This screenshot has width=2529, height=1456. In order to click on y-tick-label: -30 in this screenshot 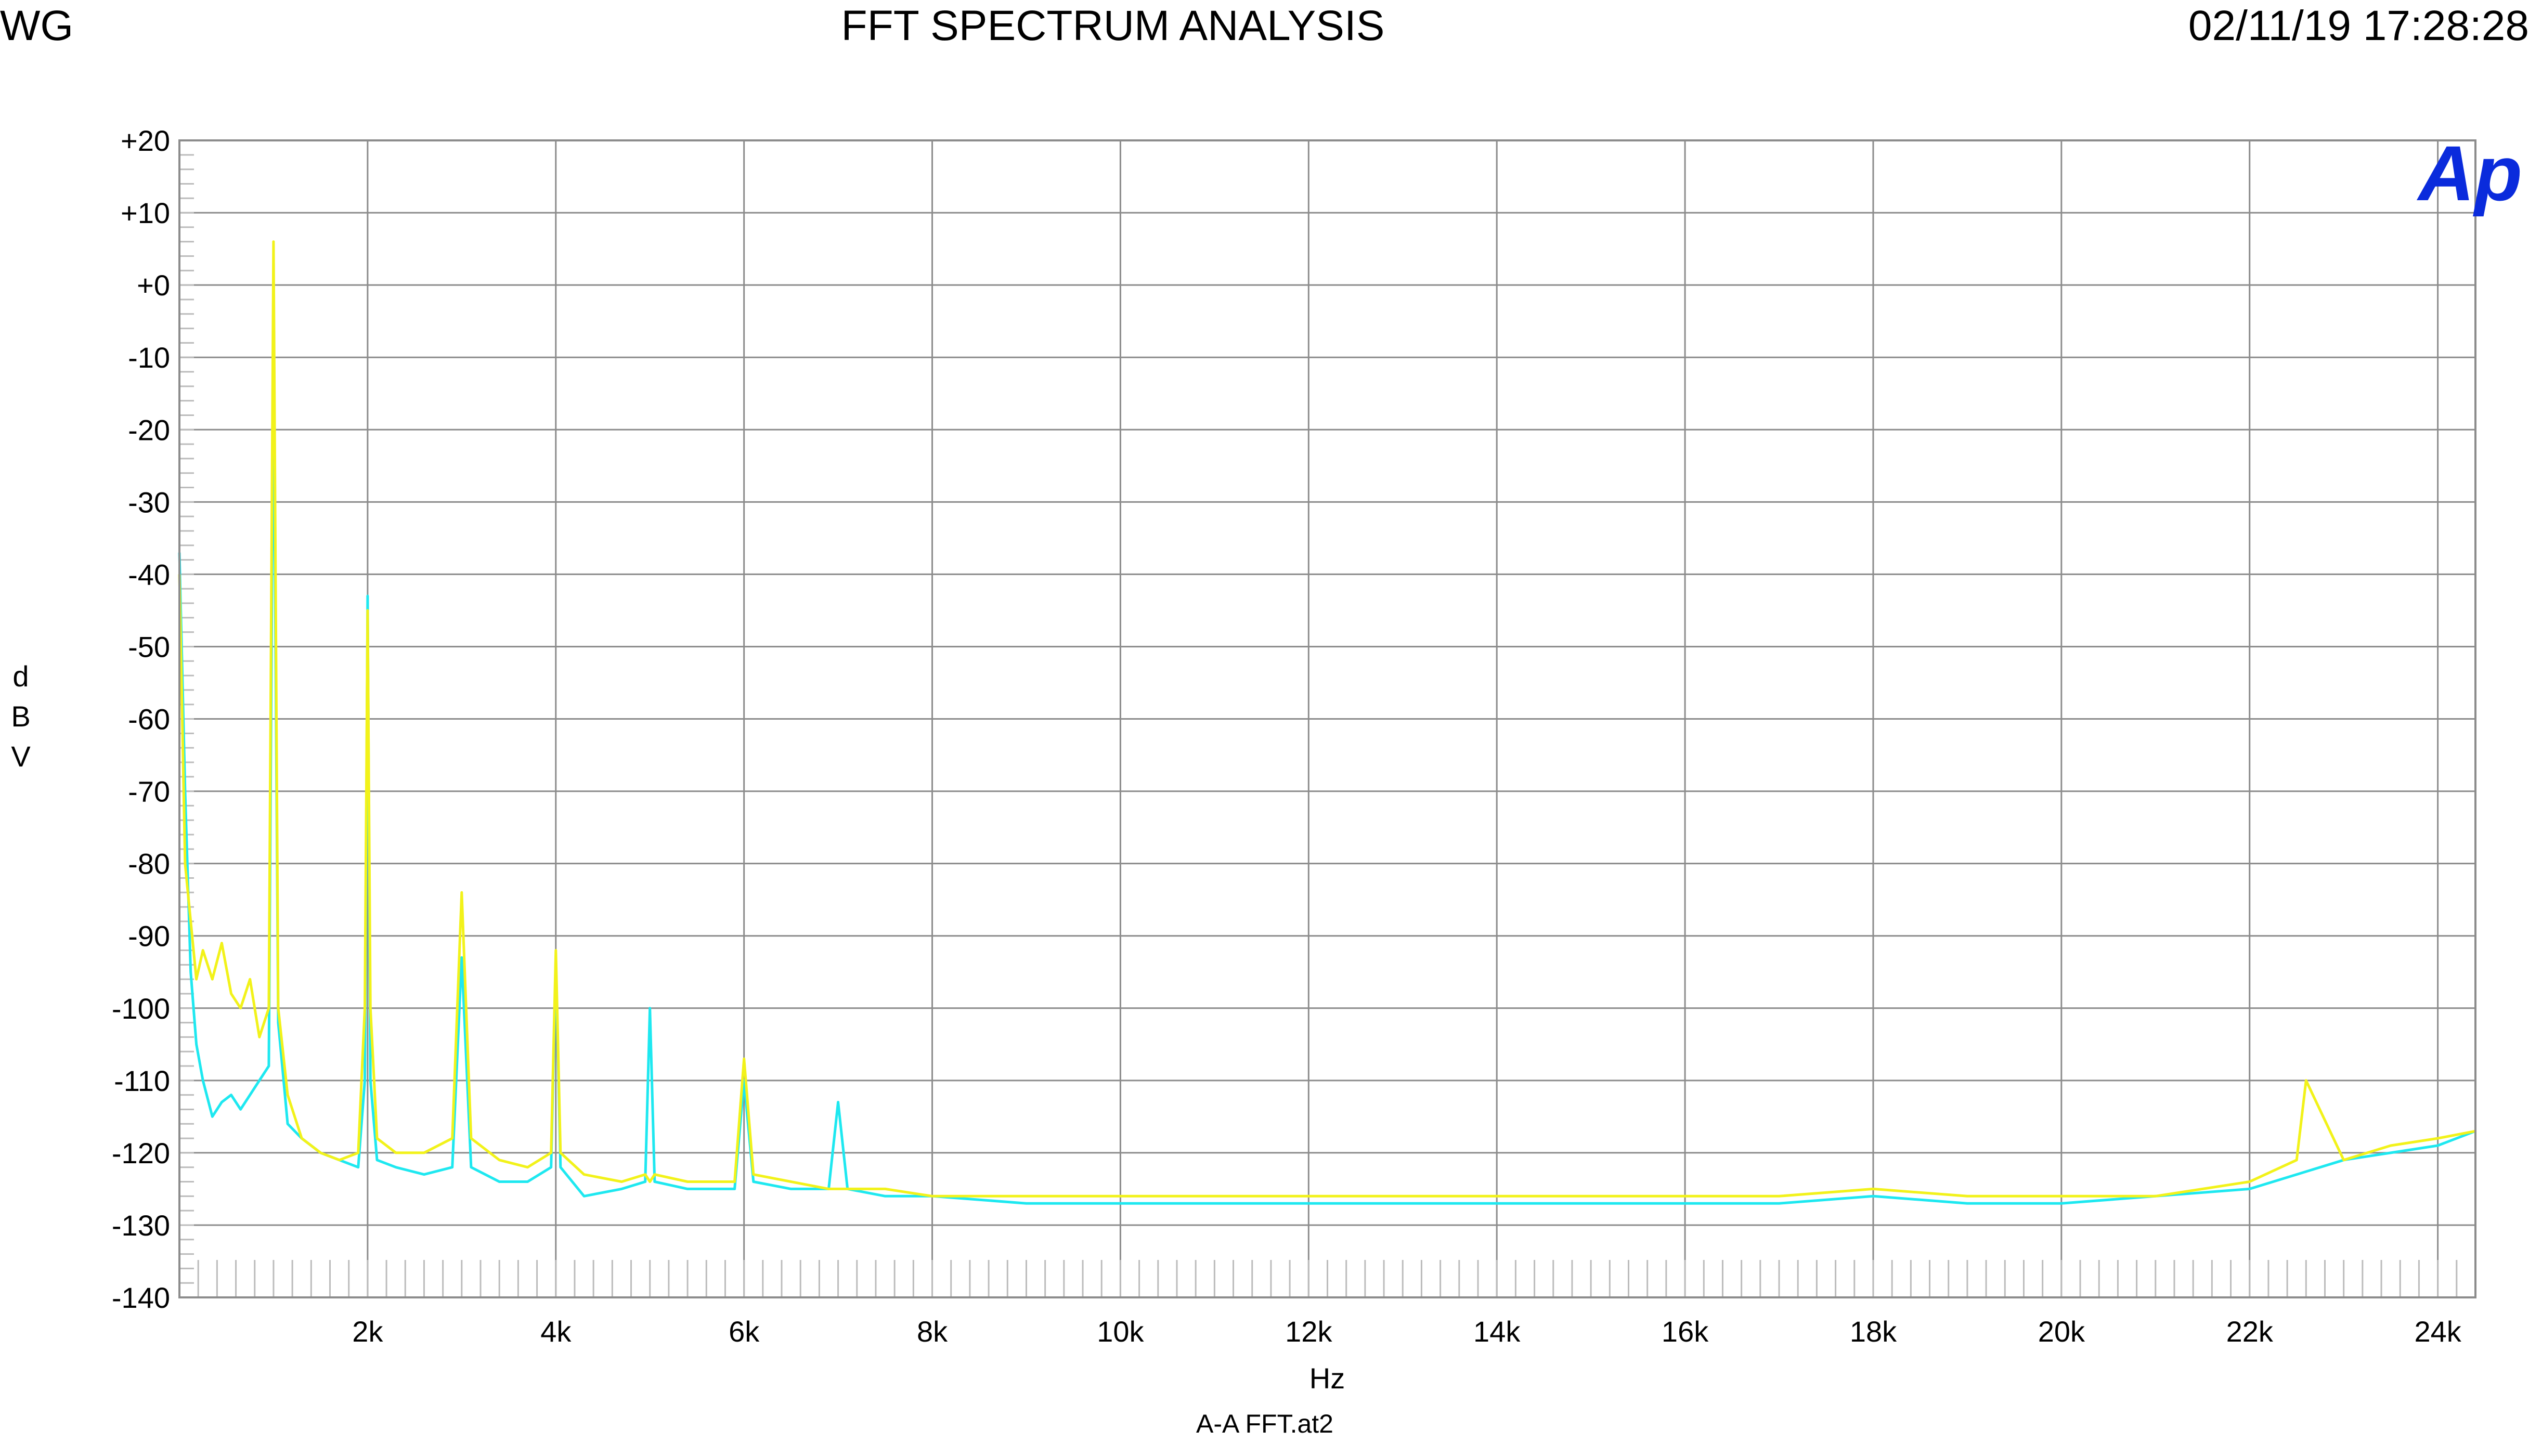, I will do `click(149, 502)`.